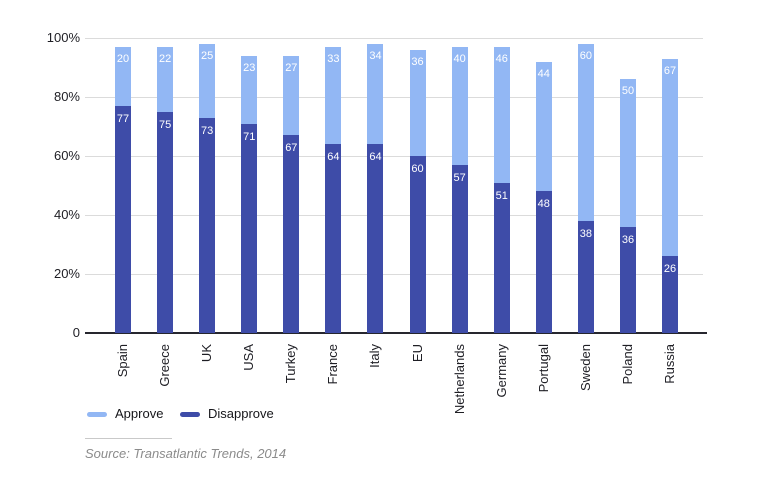  Describe the element at coordinates (291, 67) in the screenshot. I see `approve-value-label: 27` at that location.